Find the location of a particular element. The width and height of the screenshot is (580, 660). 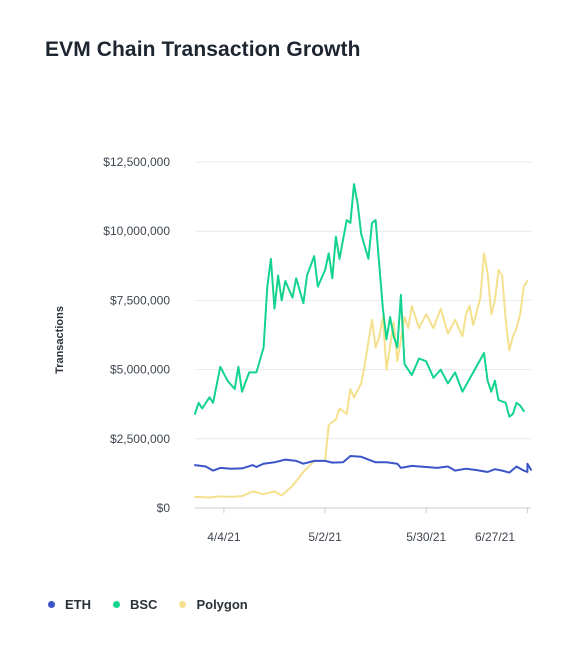

legend-swatch-bsc is located at coordinates (116, 604).